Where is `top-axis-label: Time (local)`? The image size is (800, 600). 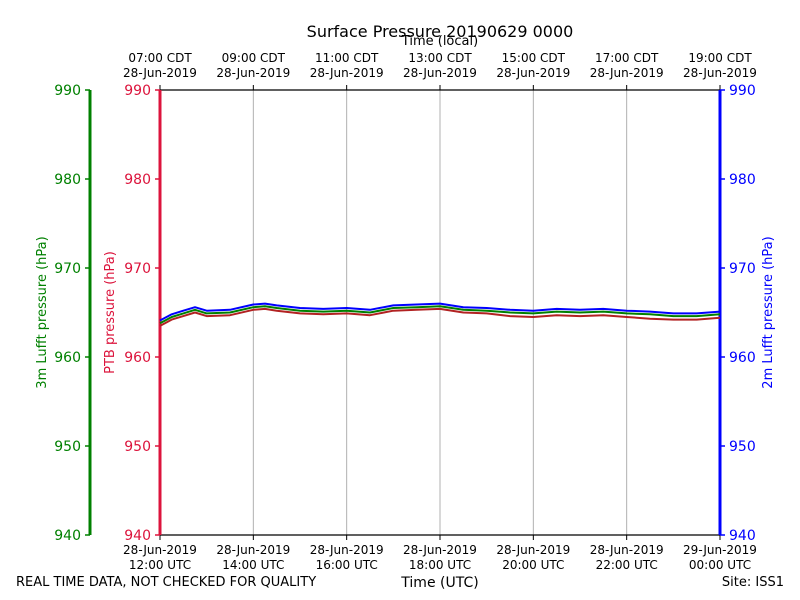 top-axis-label: Time (local) is located at coordinates (440, 41).